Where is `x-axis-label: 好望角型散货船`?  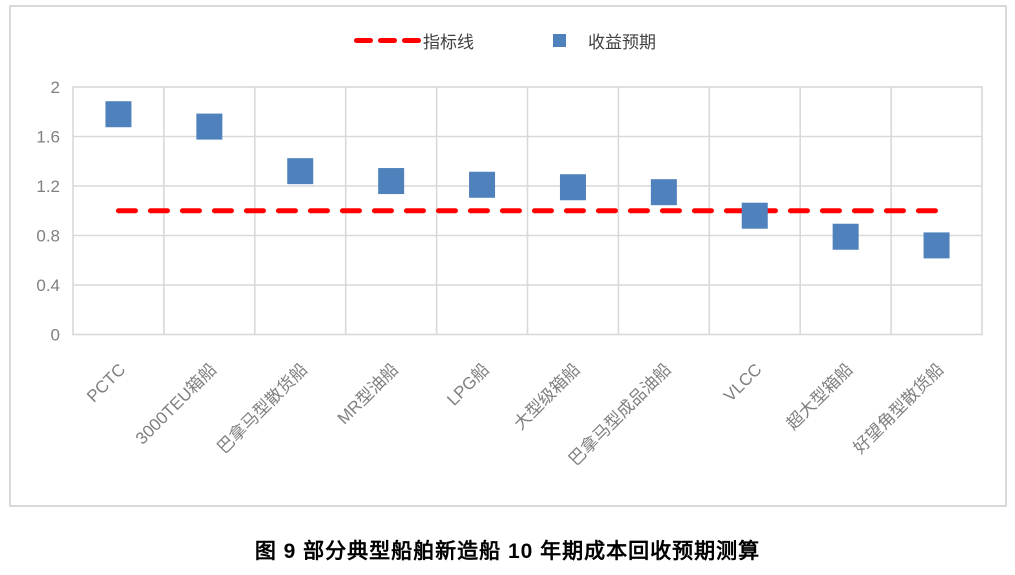
x-axis-label: 好望角型散货船 is located at coordinates (899, 409).